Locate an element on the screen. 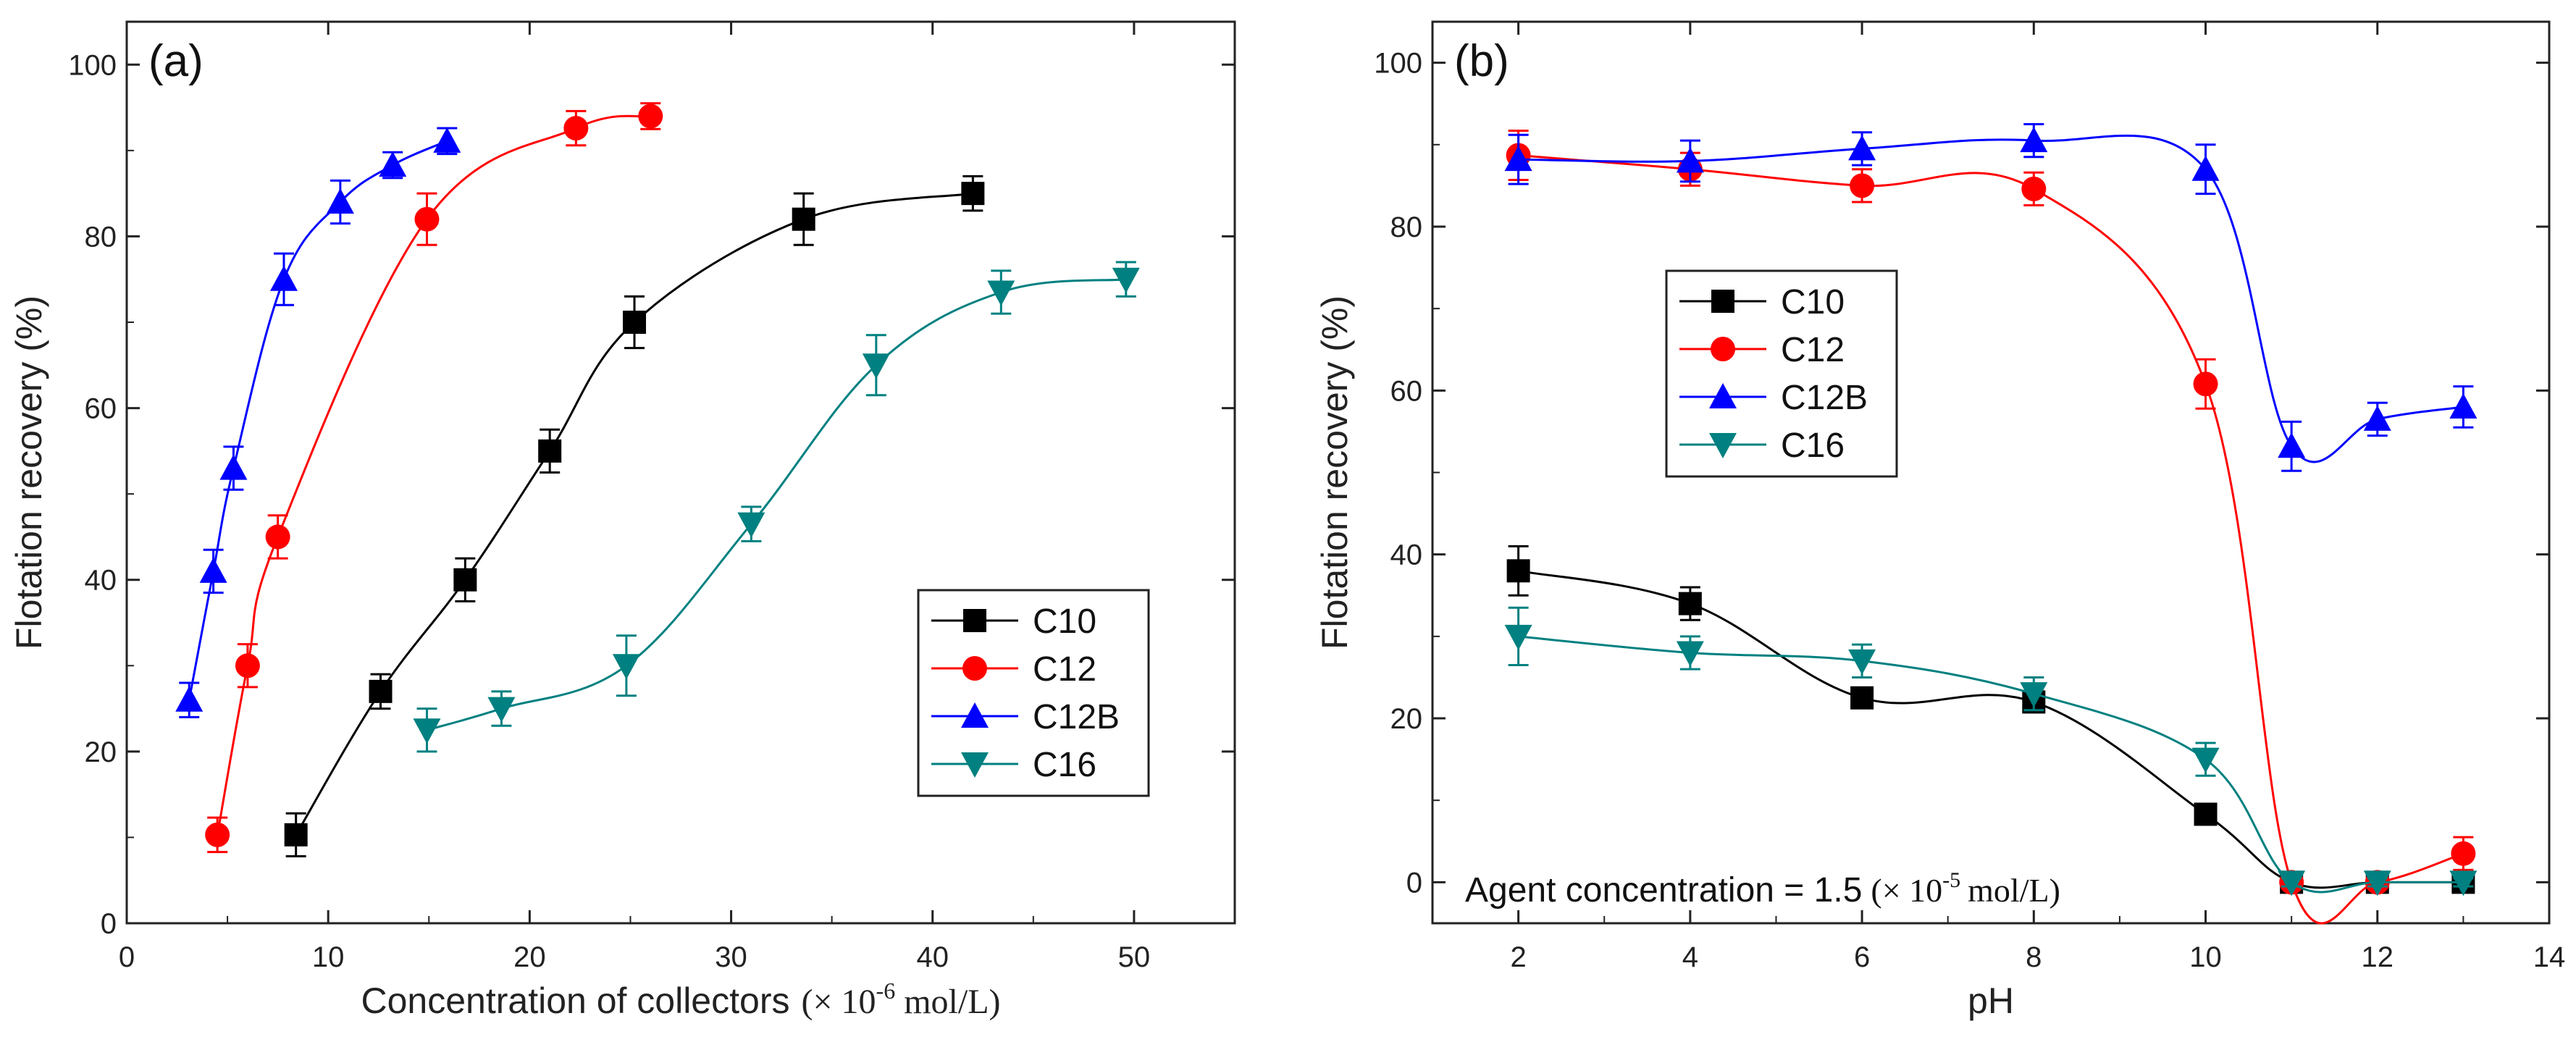 This screenshot has height=1042, width=2576. annotation-unit-tail: mol/L) is located at coordinates (2014, 890).